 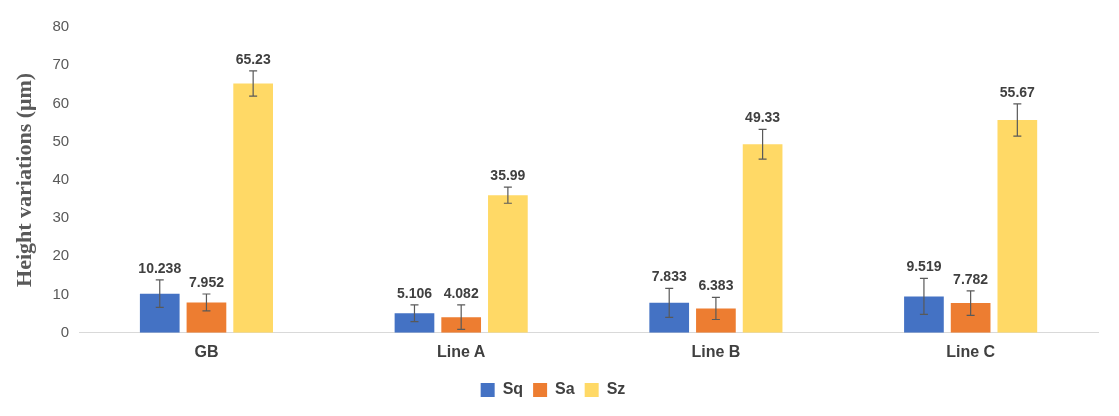 What do you see at coordinates (206, 351) in the screenshot?
I see `x-tick-label: GB` at bounding box center [206, 351].